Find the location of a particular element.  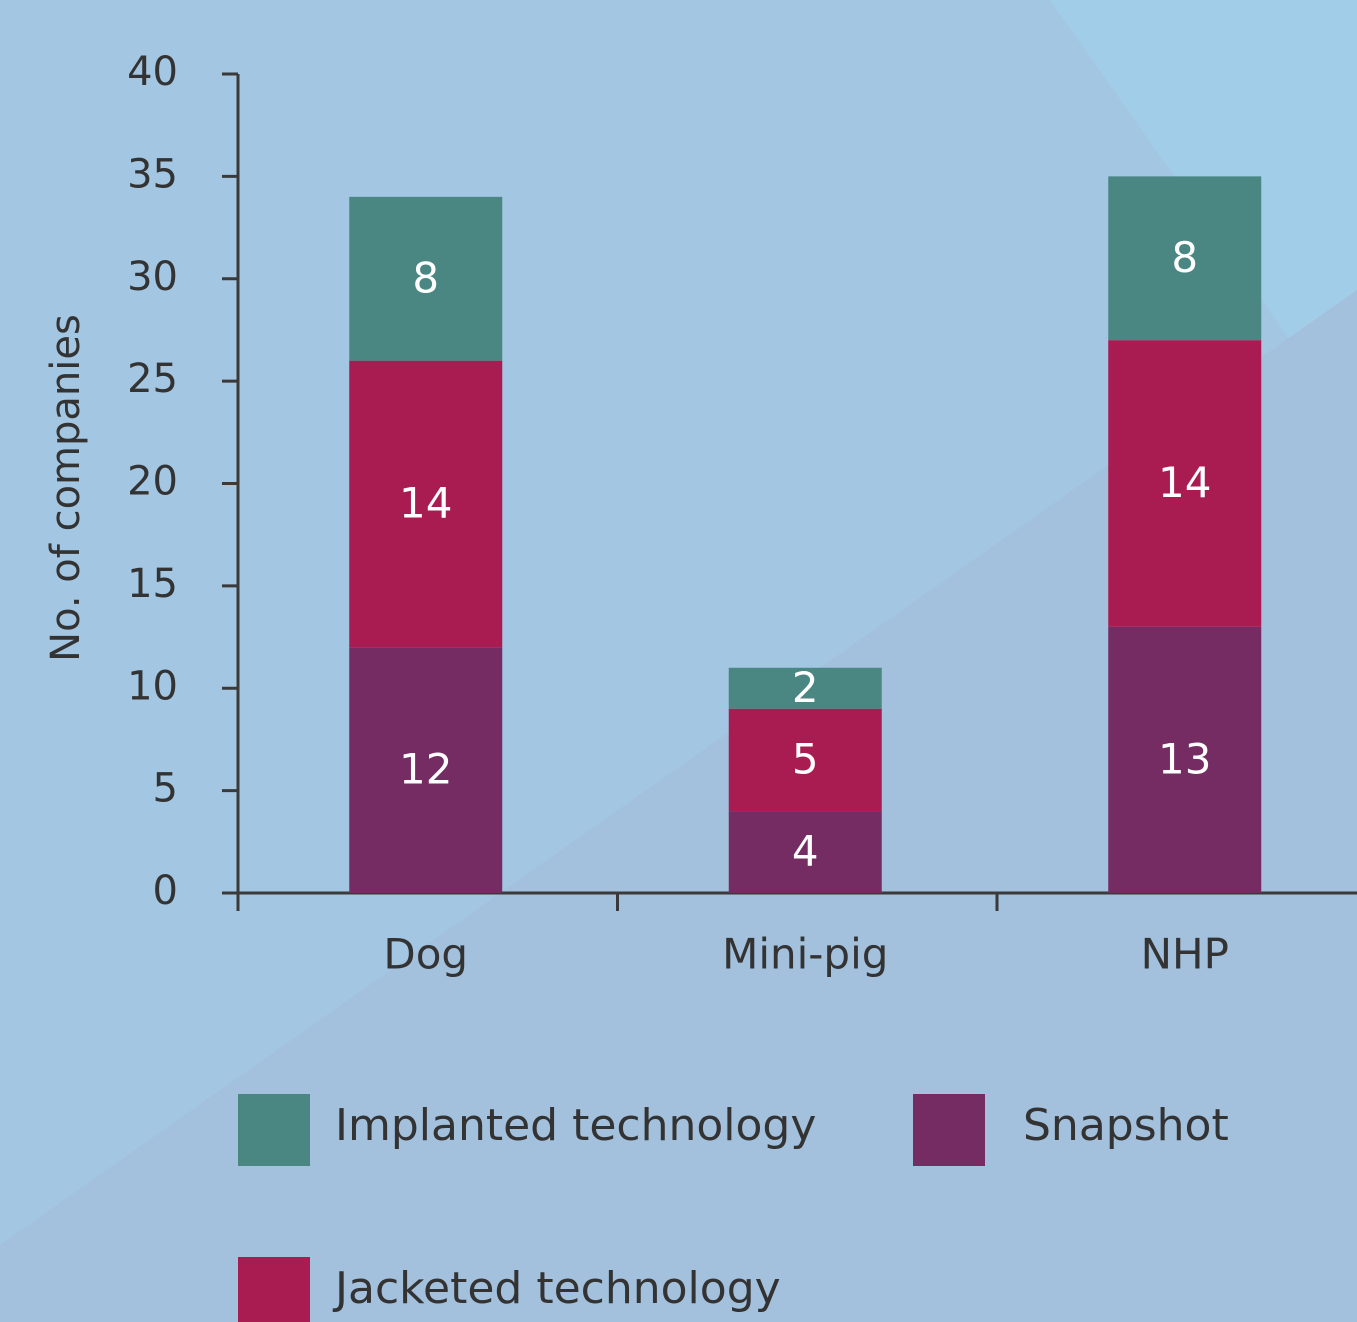

data-label: 12 is located at coordinates (425, 769).